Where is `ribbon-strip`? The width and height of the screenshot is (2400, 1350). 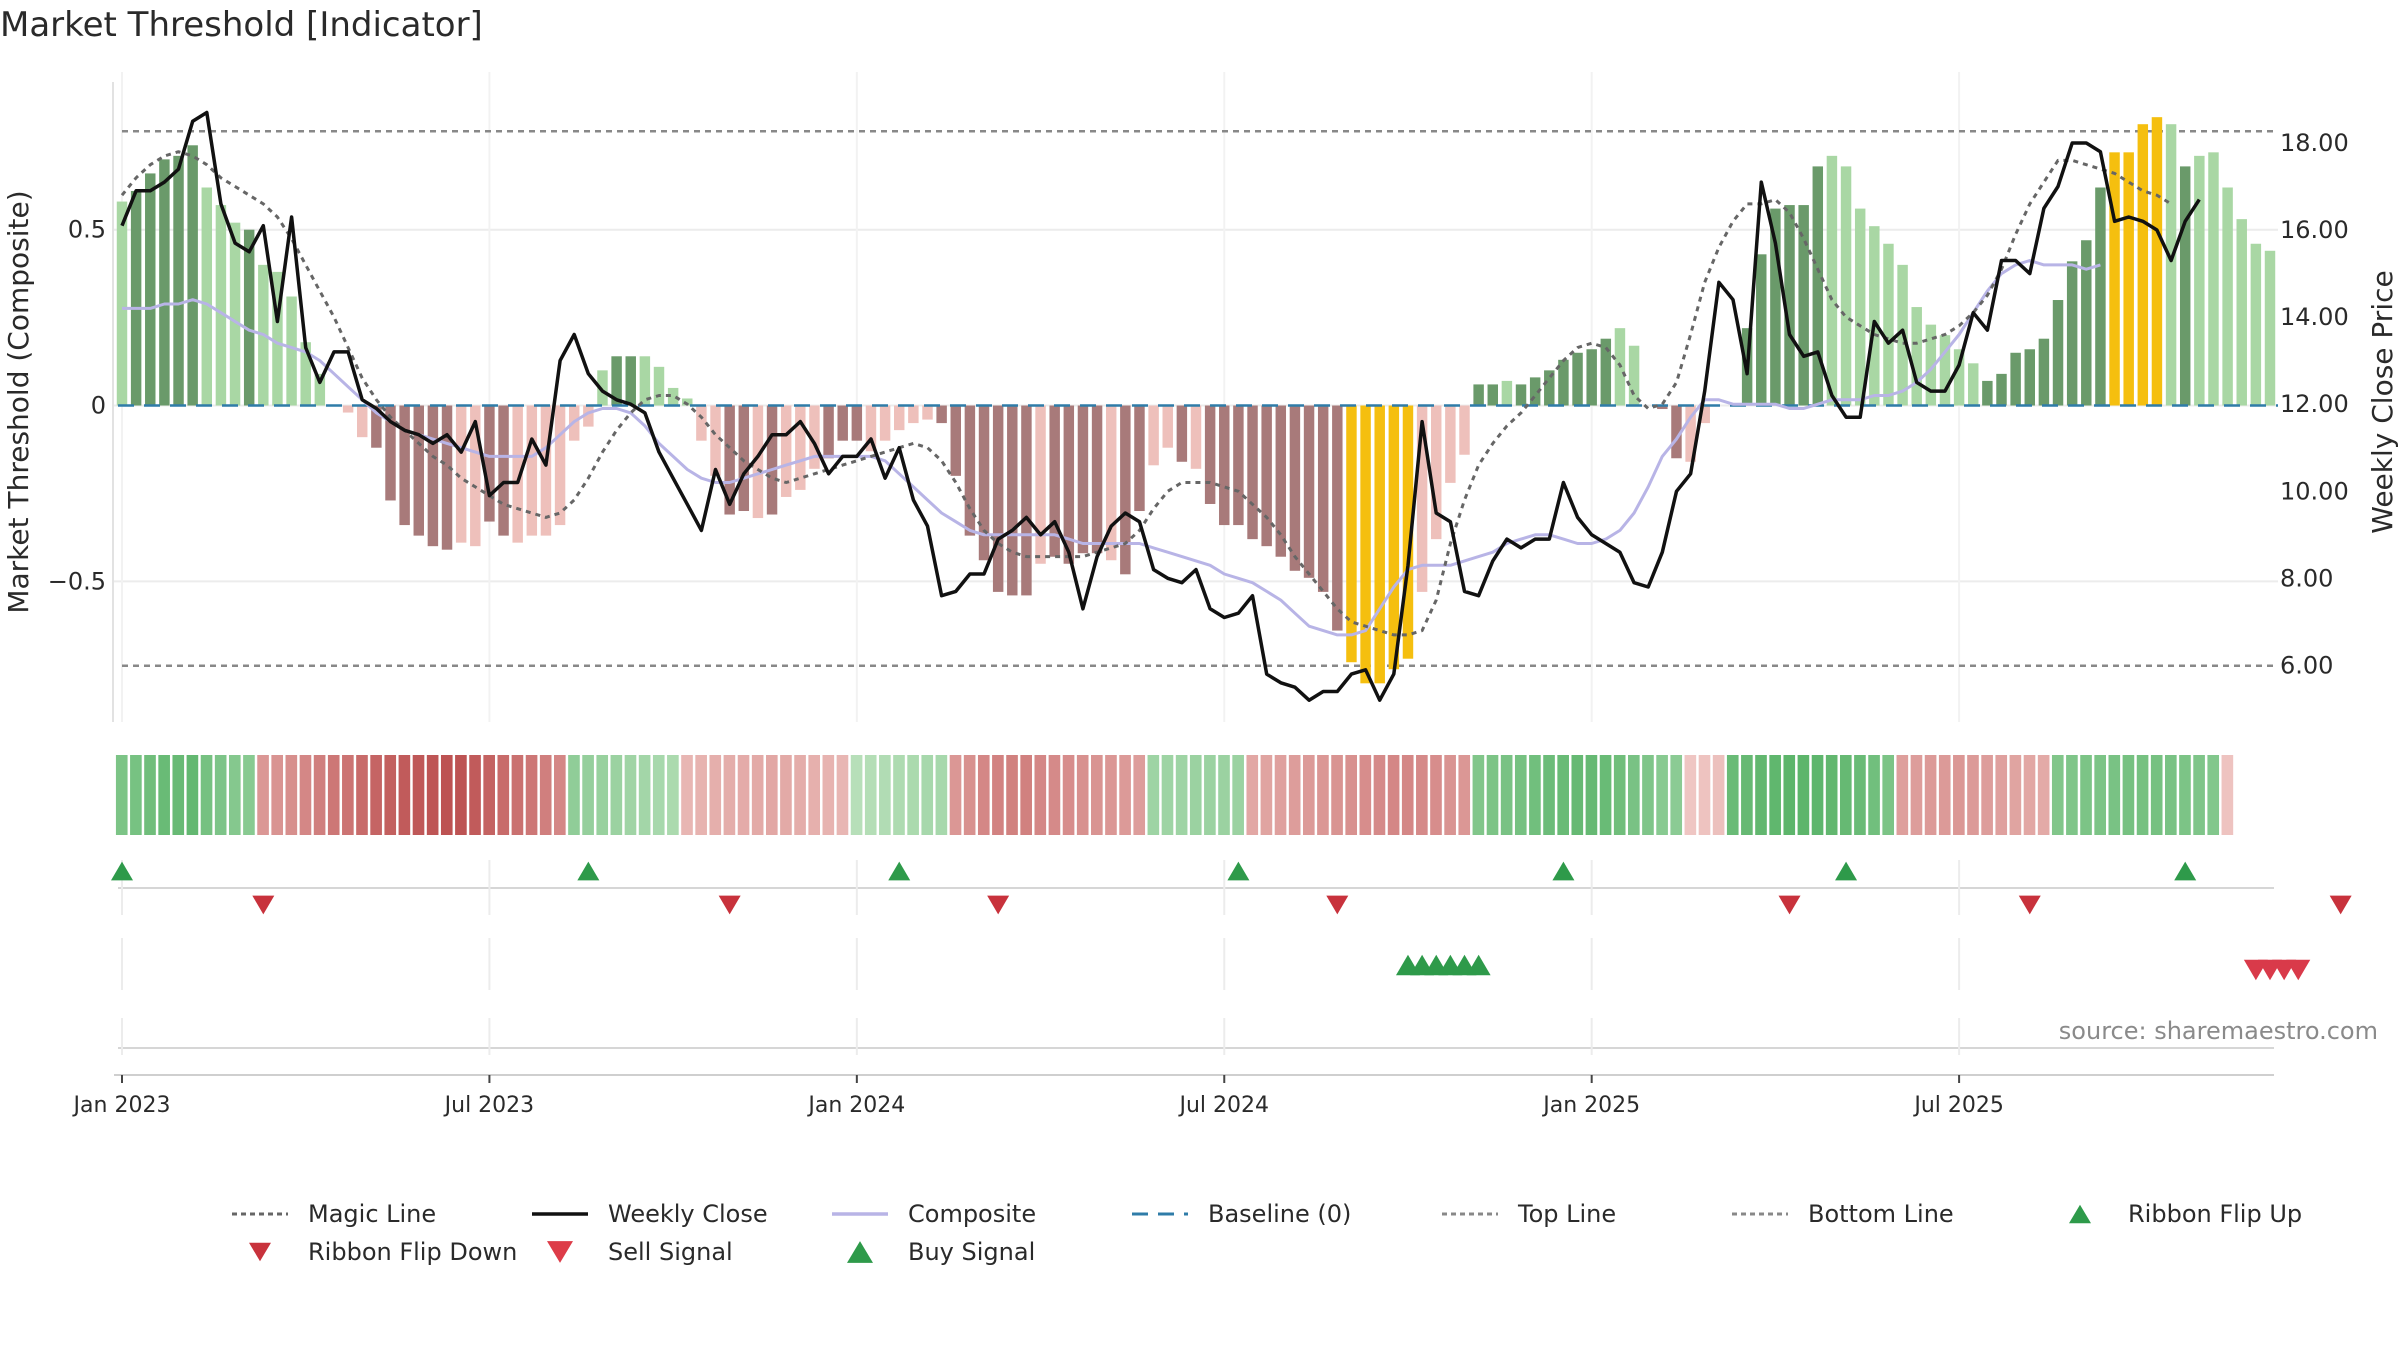
ribbon-strip is located at coordinates (1174, 795).